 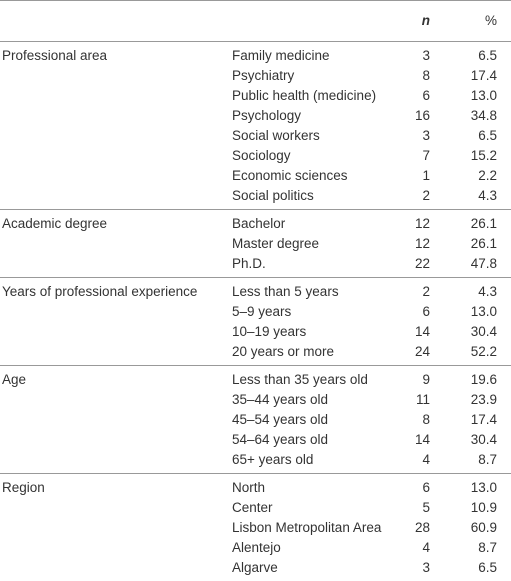 I want to click on count-cell: 9, so click(x=426, y=379).